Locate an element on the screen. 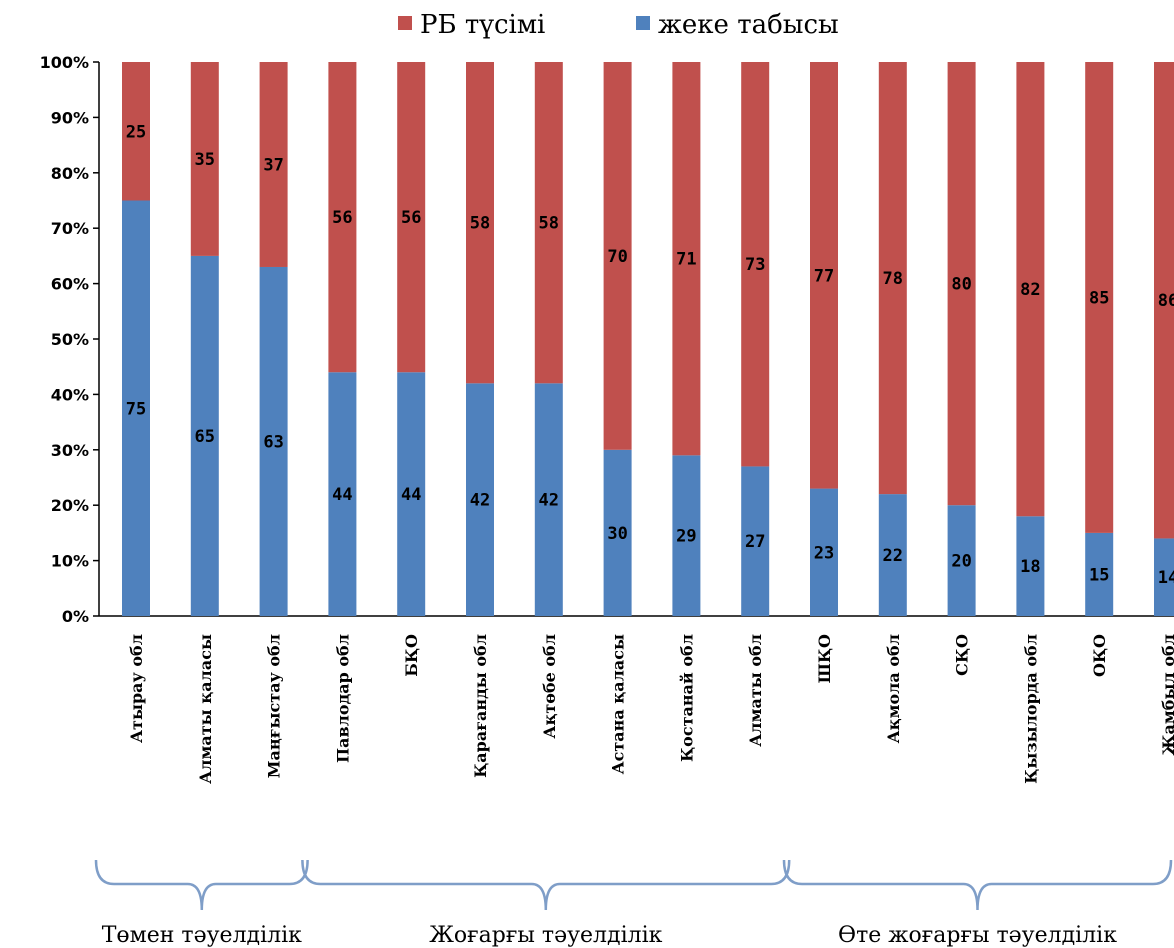  y-tick-label: 40% is located at coordinates (70, 394).